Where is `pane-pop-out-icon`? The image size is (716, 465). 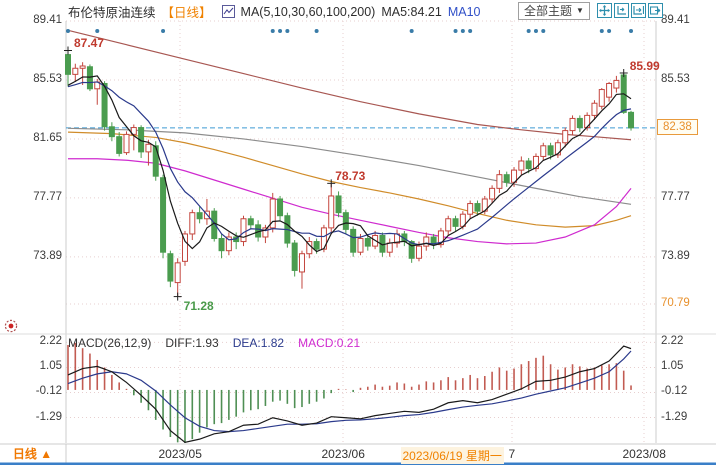
pane-pop-out-icon is located at coordinates (655, 10).